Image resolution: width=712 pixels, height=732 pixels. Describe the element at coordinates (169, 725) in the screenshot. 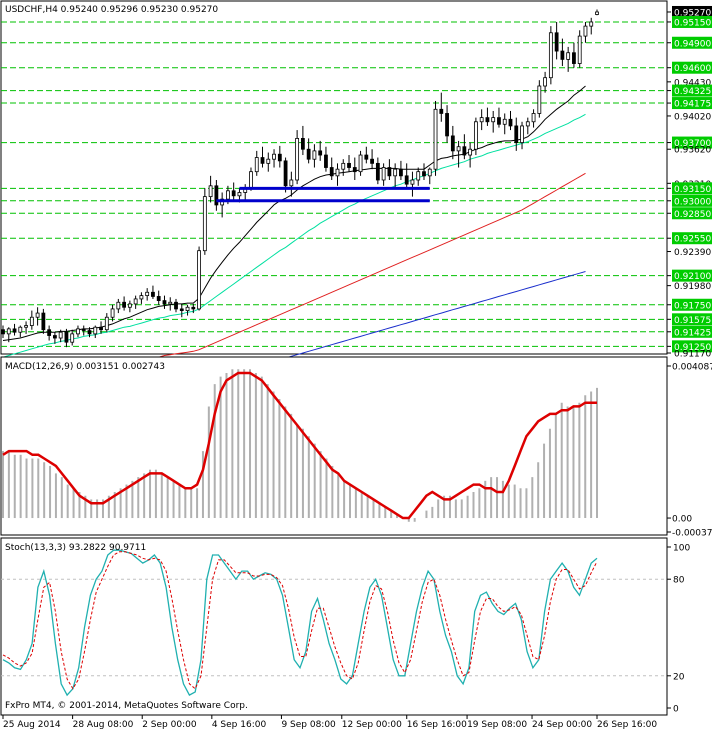

I see `time-tick-label: 2 Sep 00:00` at that location.